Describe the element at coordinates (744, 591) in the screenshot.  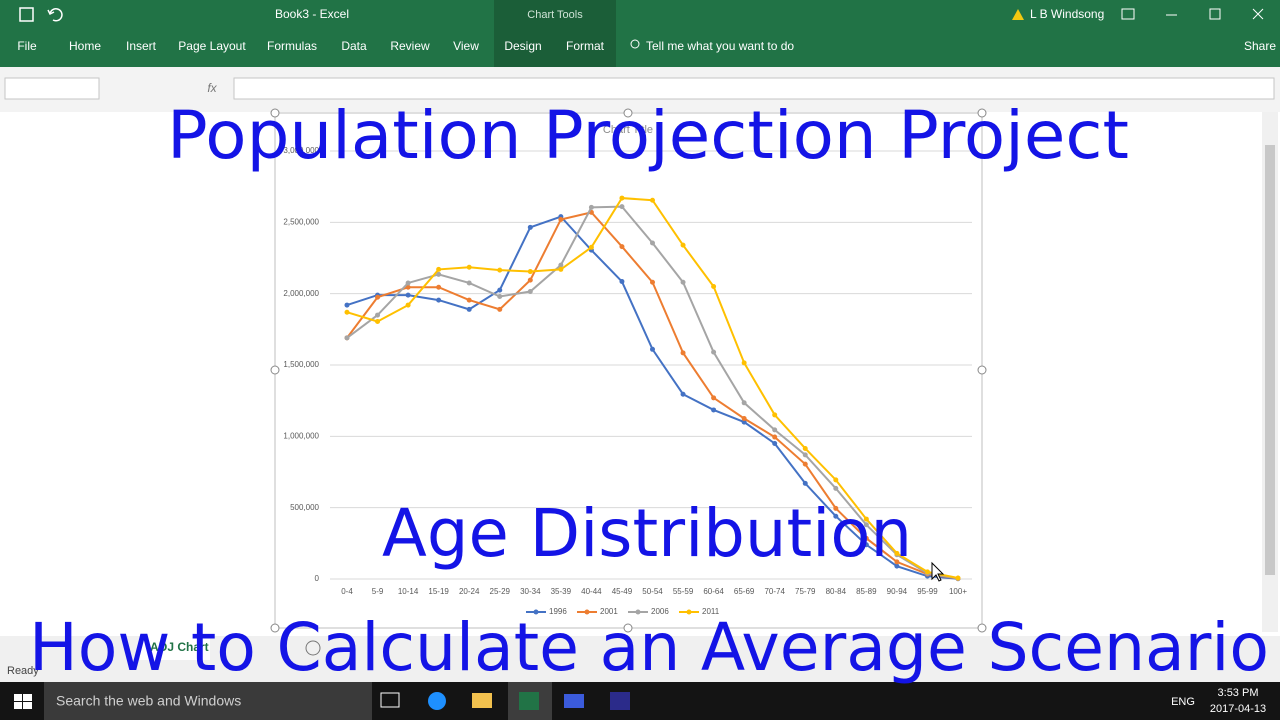
I see `x-tick-label: 65-69` at that location.